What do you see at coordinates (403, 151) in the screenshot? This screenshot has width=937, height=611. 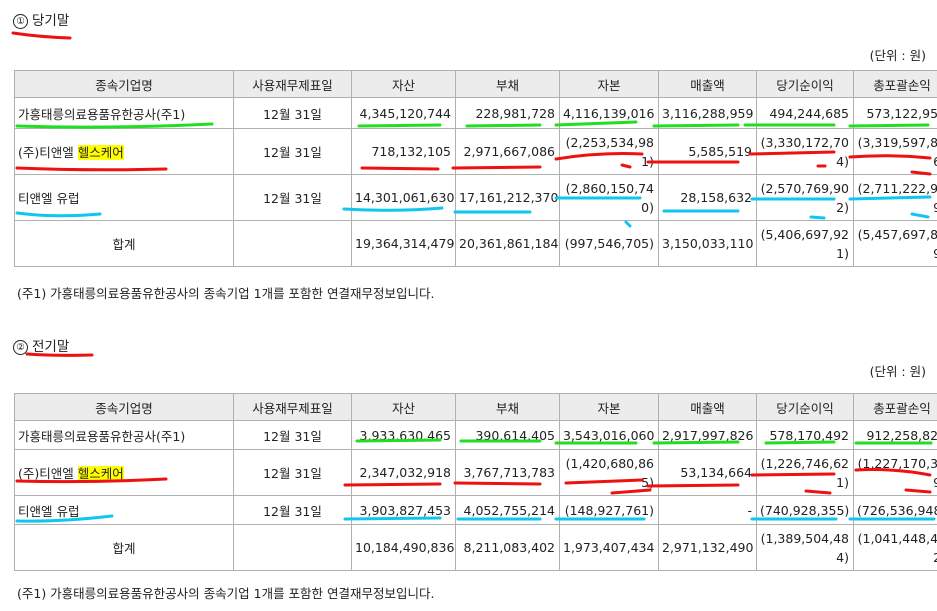 I see `assets-value: 718,132,105` at bounding box center [403, 151].